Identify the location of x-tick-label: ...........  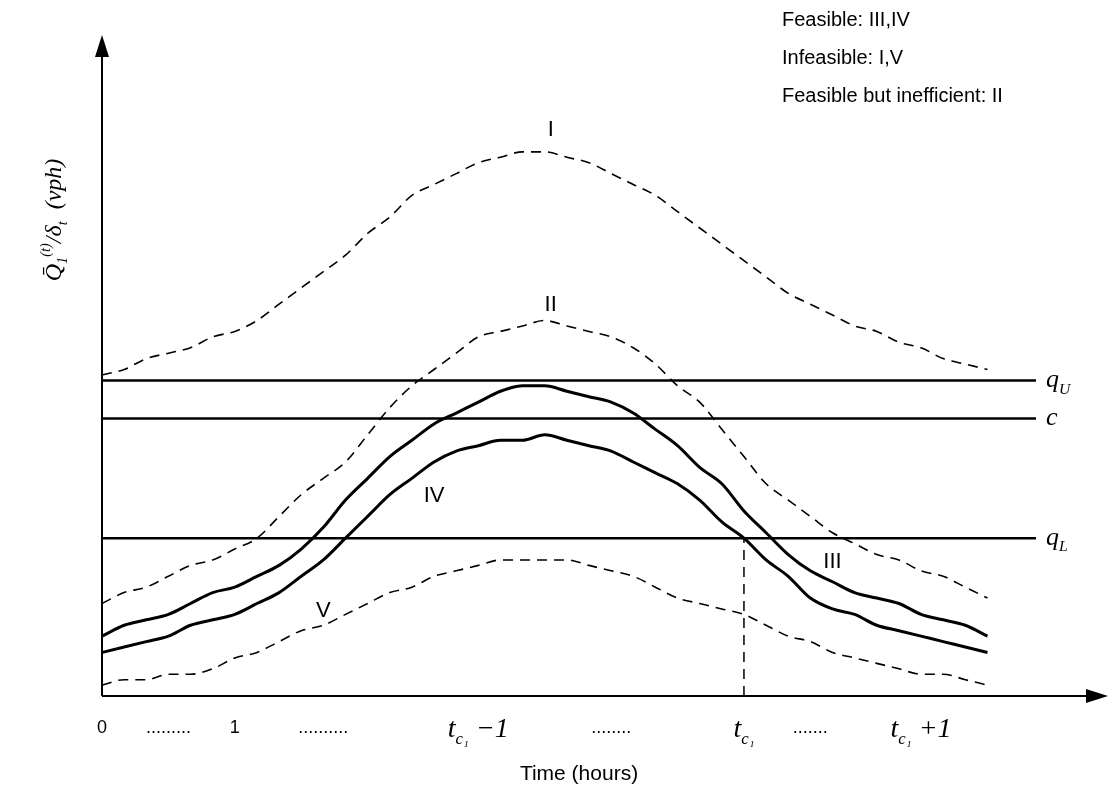
(323, 726).